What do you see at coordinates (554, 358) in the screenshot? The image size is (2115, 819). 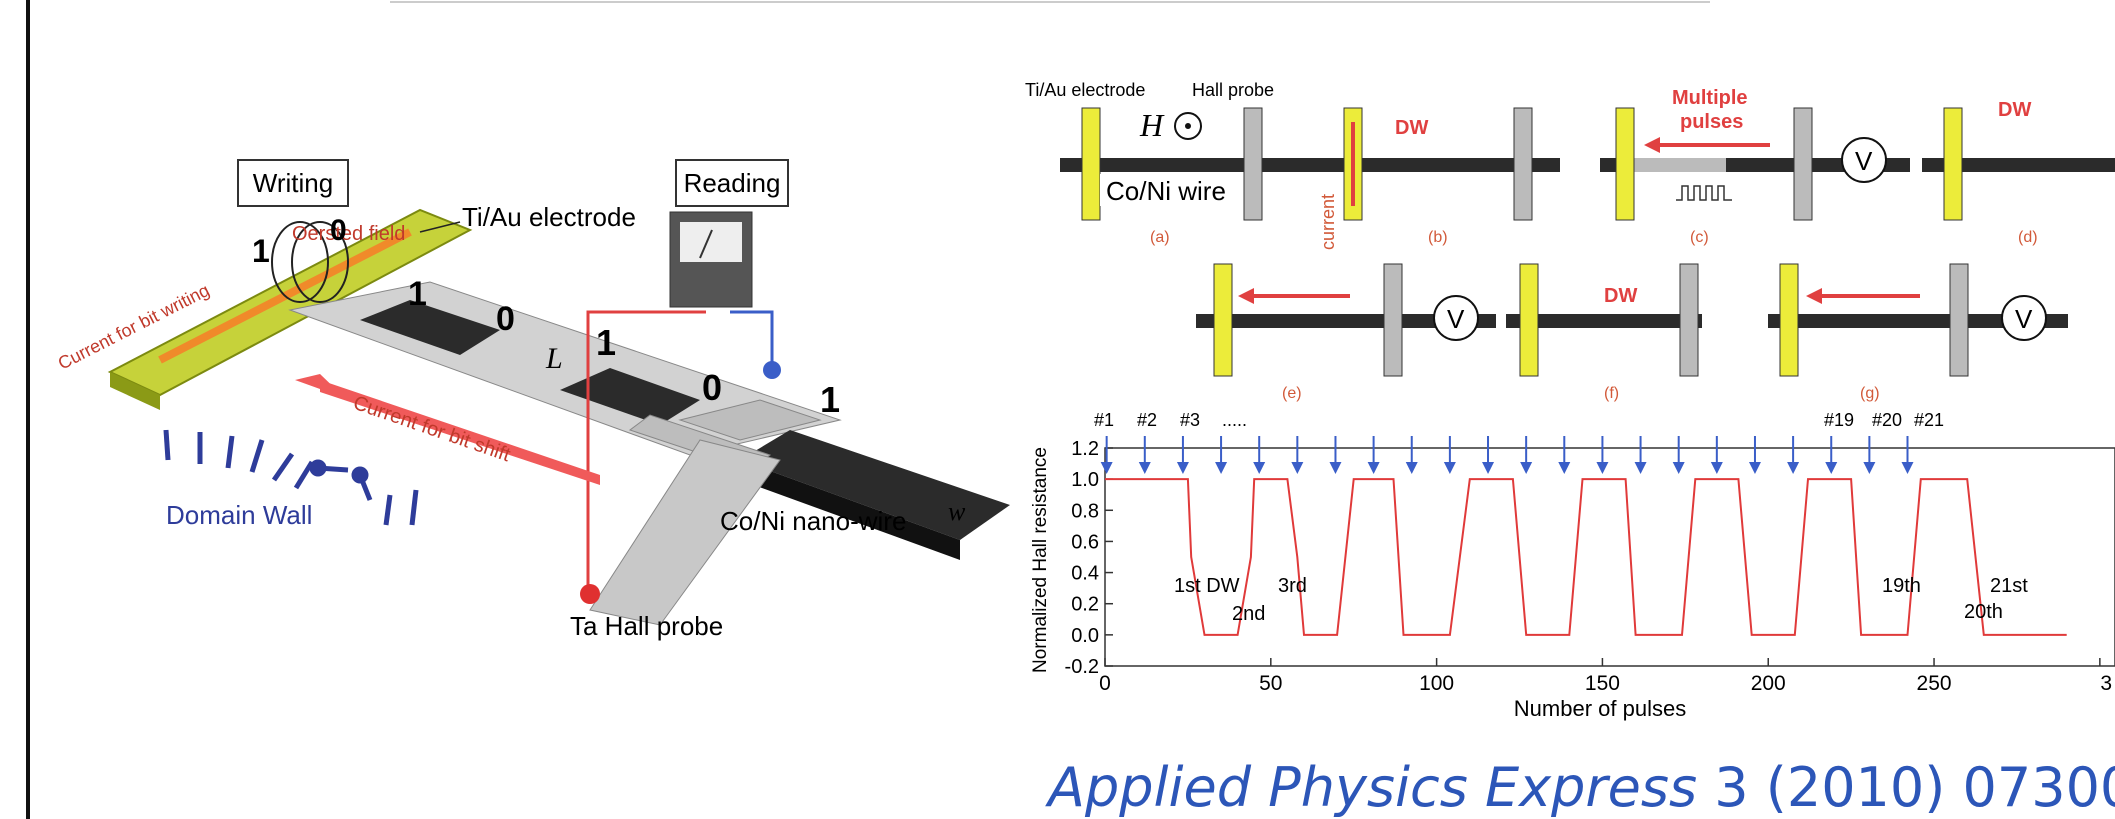 I see `length-symbol: L` at bounding box center [554, 358].